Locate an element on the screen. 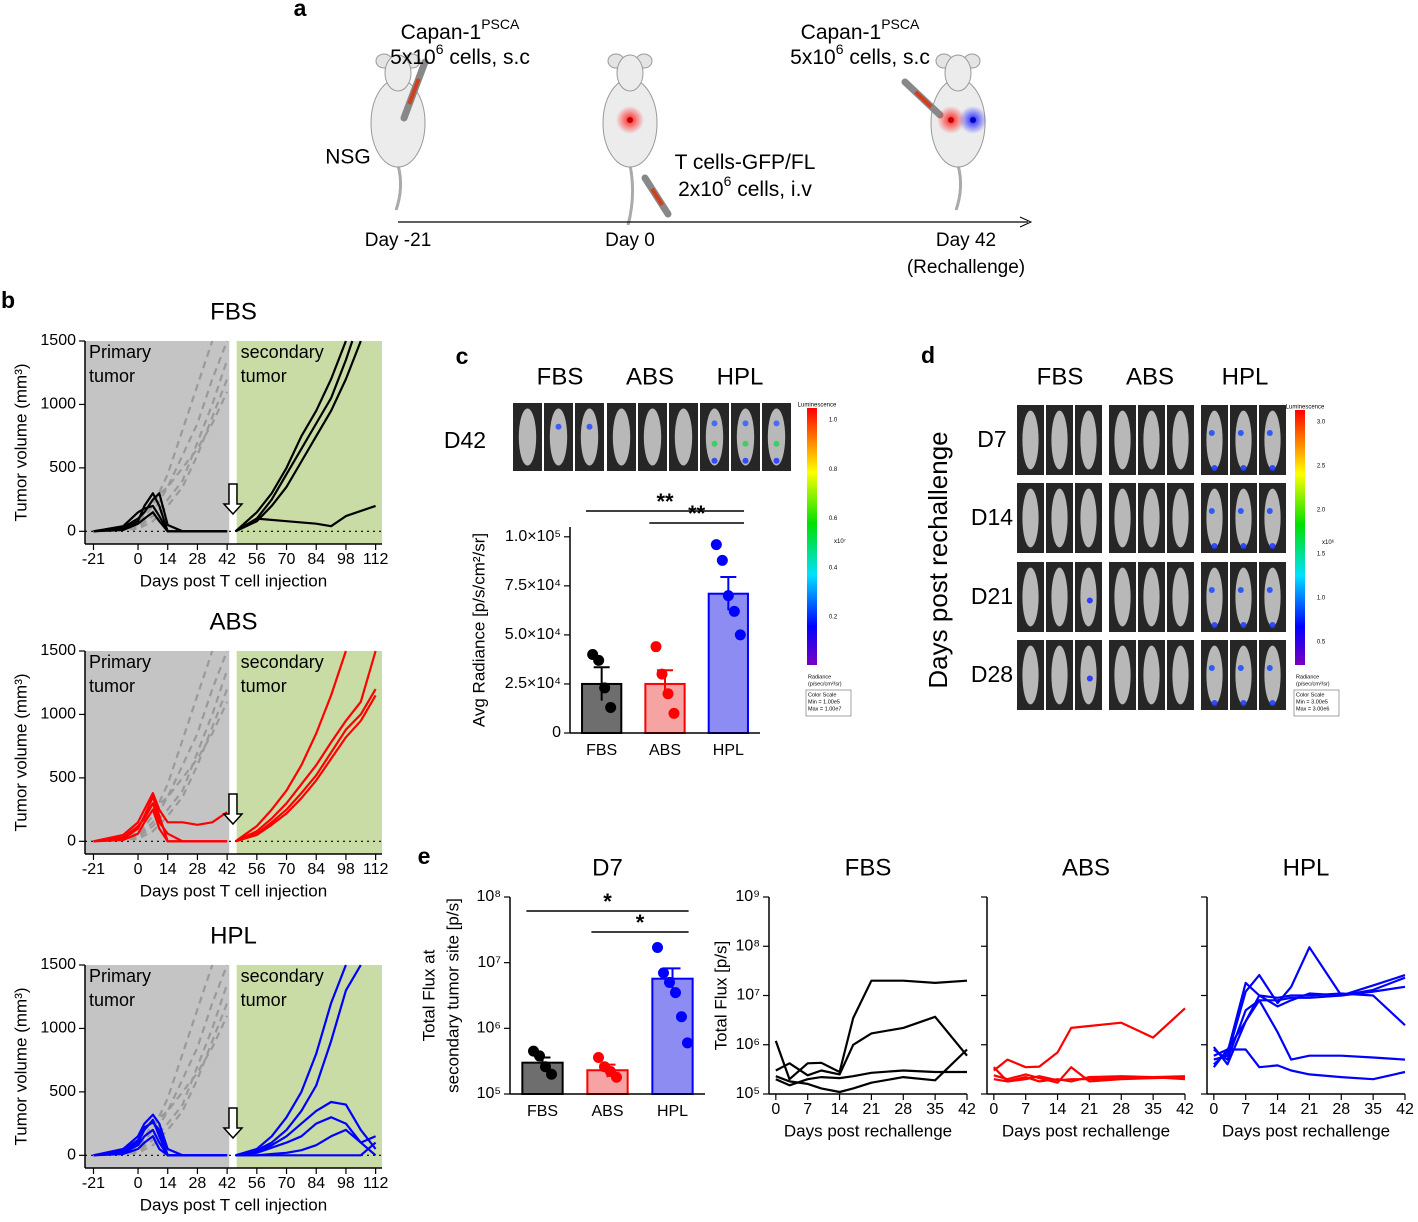  x-tick-label: HPL is located at coordinates (672, 1111).